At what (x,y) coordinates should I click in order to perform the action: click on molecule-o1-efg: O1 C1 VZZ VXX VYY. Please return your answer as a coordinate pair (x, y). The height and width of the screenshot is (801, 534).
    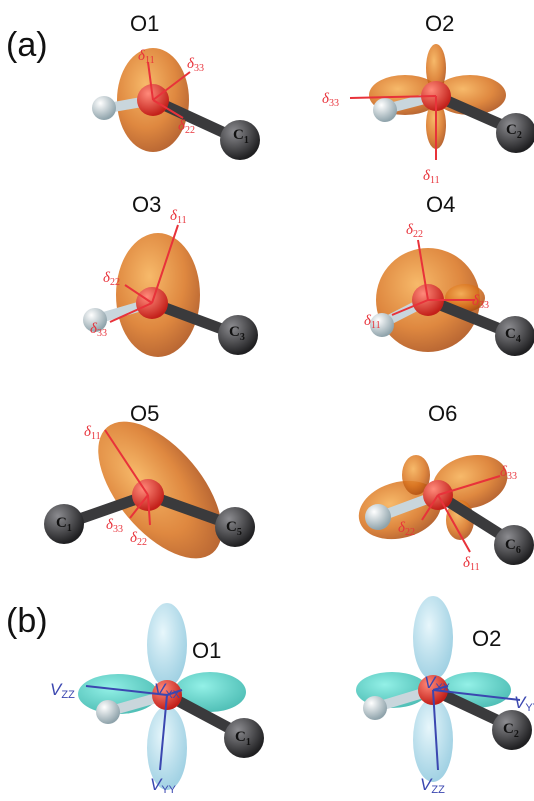
    Looking at the image, I should click on (157, 699).